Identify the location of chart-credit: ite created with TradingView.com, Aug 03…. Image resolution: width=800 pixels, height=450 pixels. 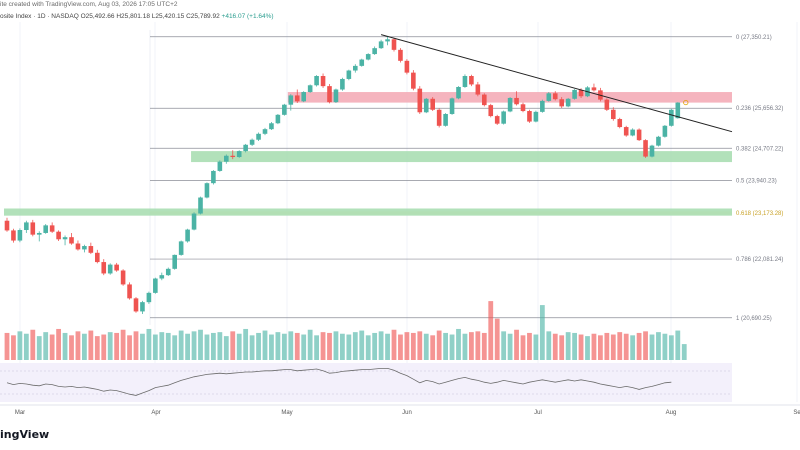
(89, 4).